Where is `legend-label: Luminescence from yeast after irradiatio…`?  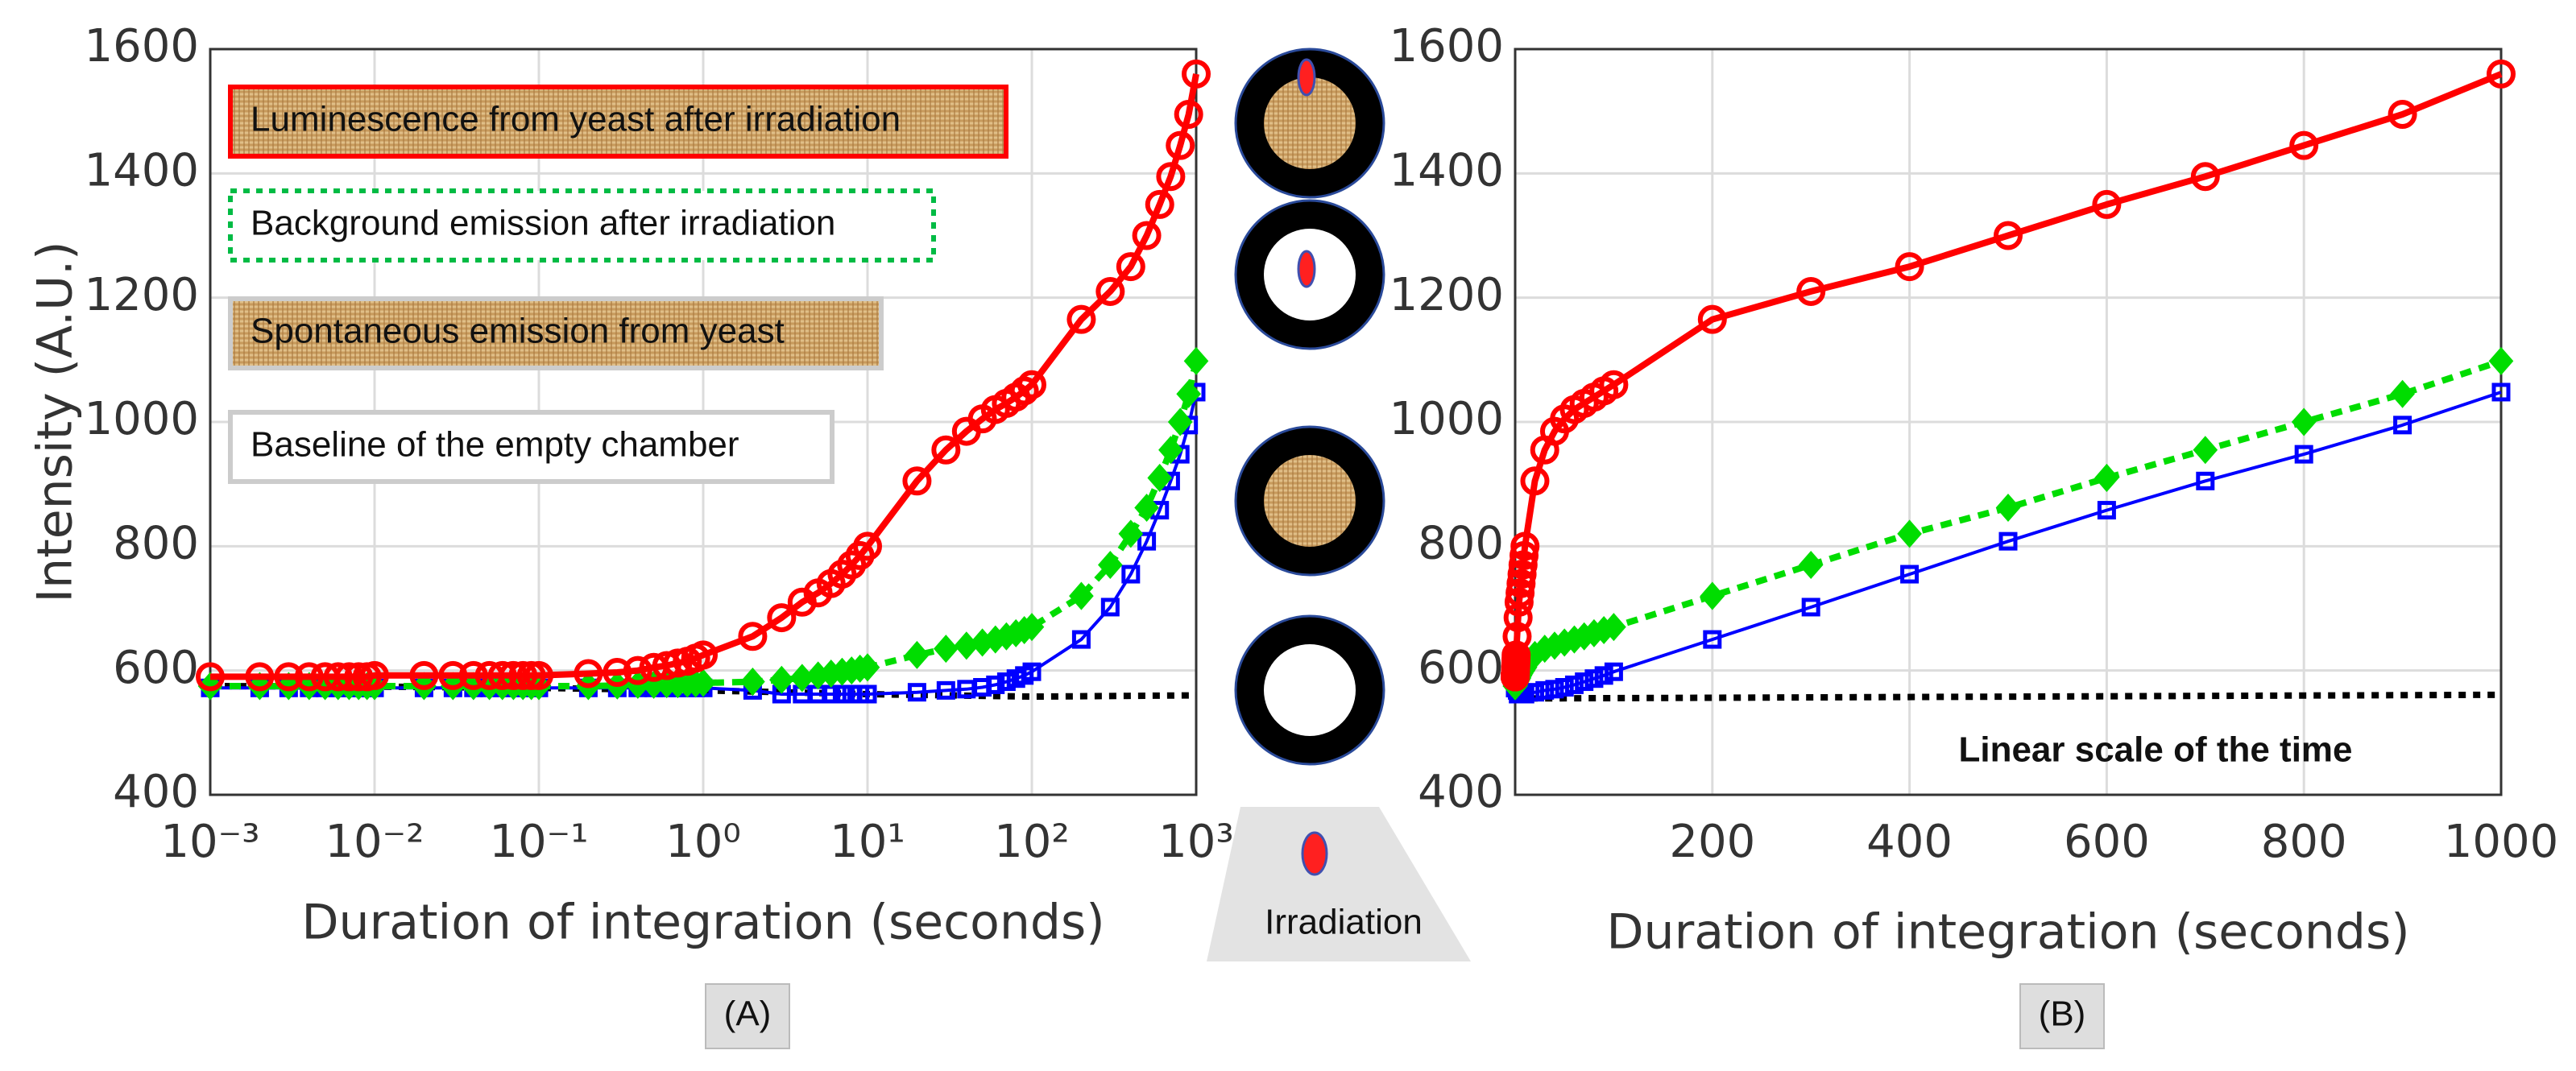
legend-label: Luminescence from yeast after irradiatio… is located at coordinates (576, 119).